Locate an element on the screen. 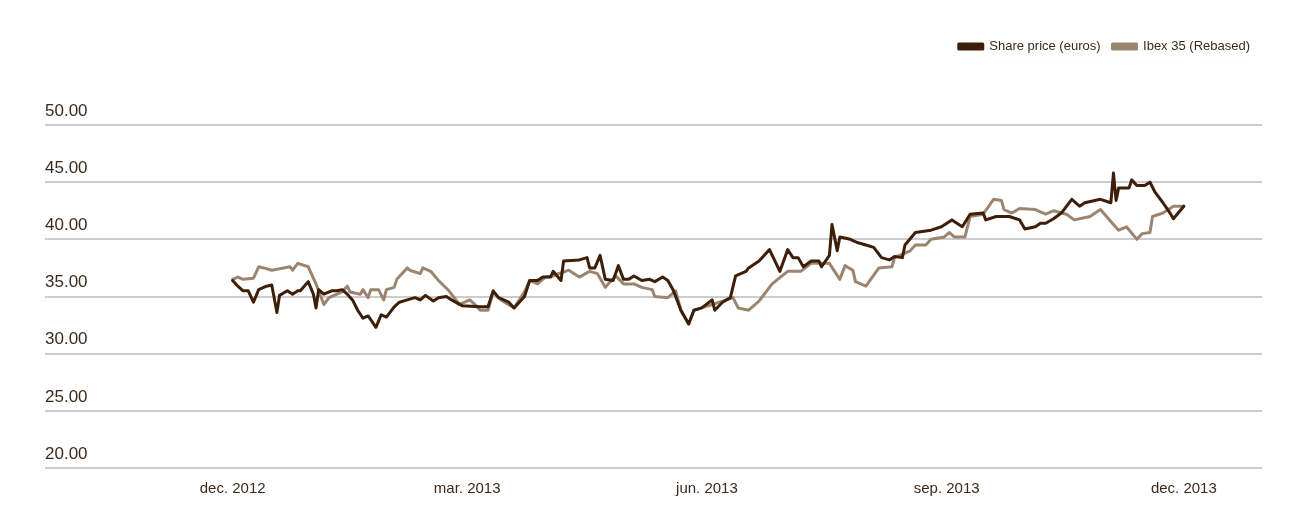 The height and width of the screenshot is (524, 1308). y-tick-label: 20.00 is located at coordinates (66, 453).